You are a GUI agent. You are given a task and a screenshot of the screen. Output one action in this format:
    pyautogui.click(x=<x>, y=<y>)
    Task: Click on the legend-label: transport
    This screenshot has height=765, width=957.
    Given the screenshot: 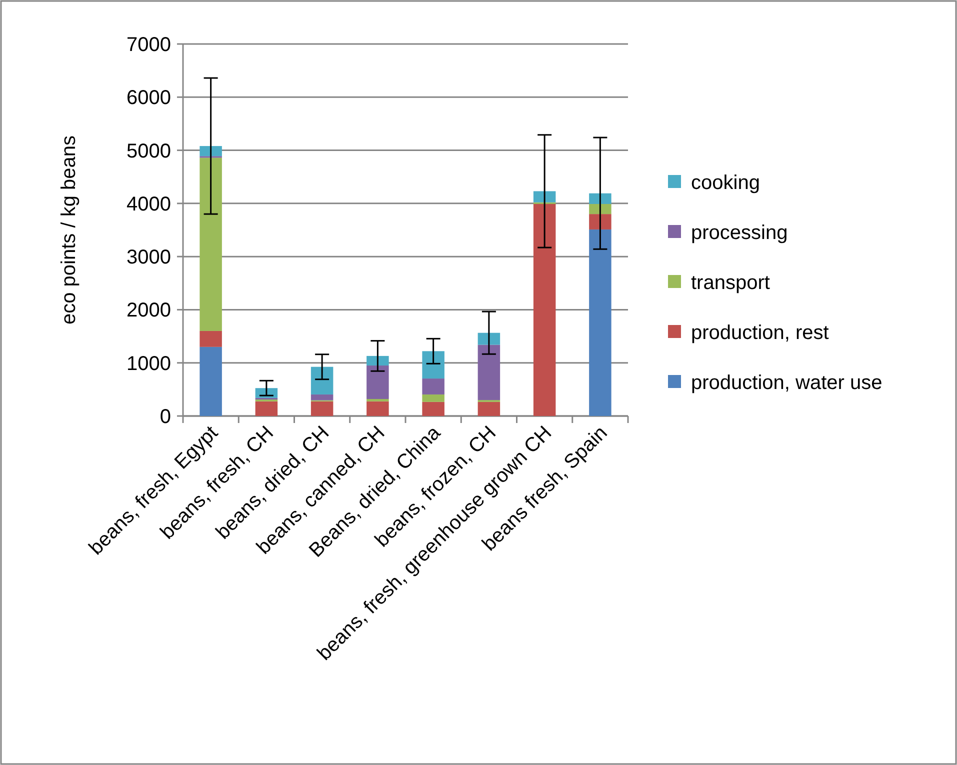 What is the action you would take?
    pyautogui.click(x=730, y=283)
    